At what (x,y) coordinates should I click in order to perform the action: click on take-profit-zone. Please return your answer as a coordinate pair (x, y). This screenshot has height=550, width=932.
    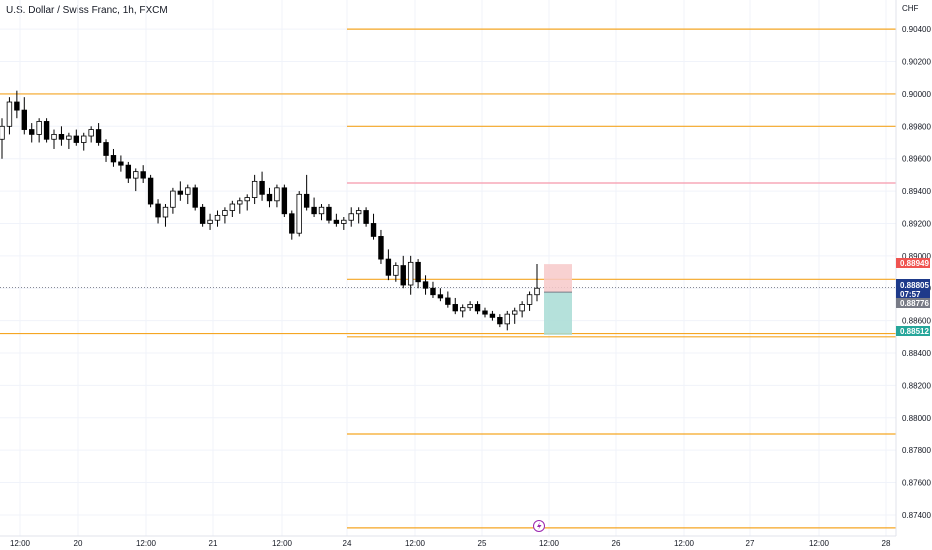
    Looking at the image, I should click on (558, 313).